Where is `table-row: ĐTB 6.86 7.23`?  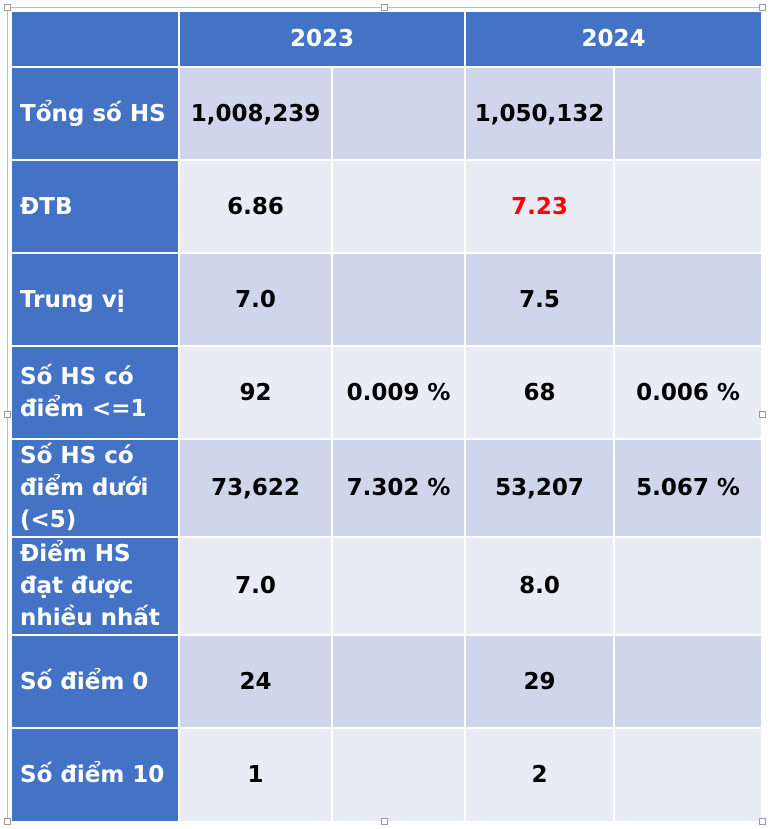 table-row: ĐTB 6.86 7.23 is located at coordinates (387, 206).